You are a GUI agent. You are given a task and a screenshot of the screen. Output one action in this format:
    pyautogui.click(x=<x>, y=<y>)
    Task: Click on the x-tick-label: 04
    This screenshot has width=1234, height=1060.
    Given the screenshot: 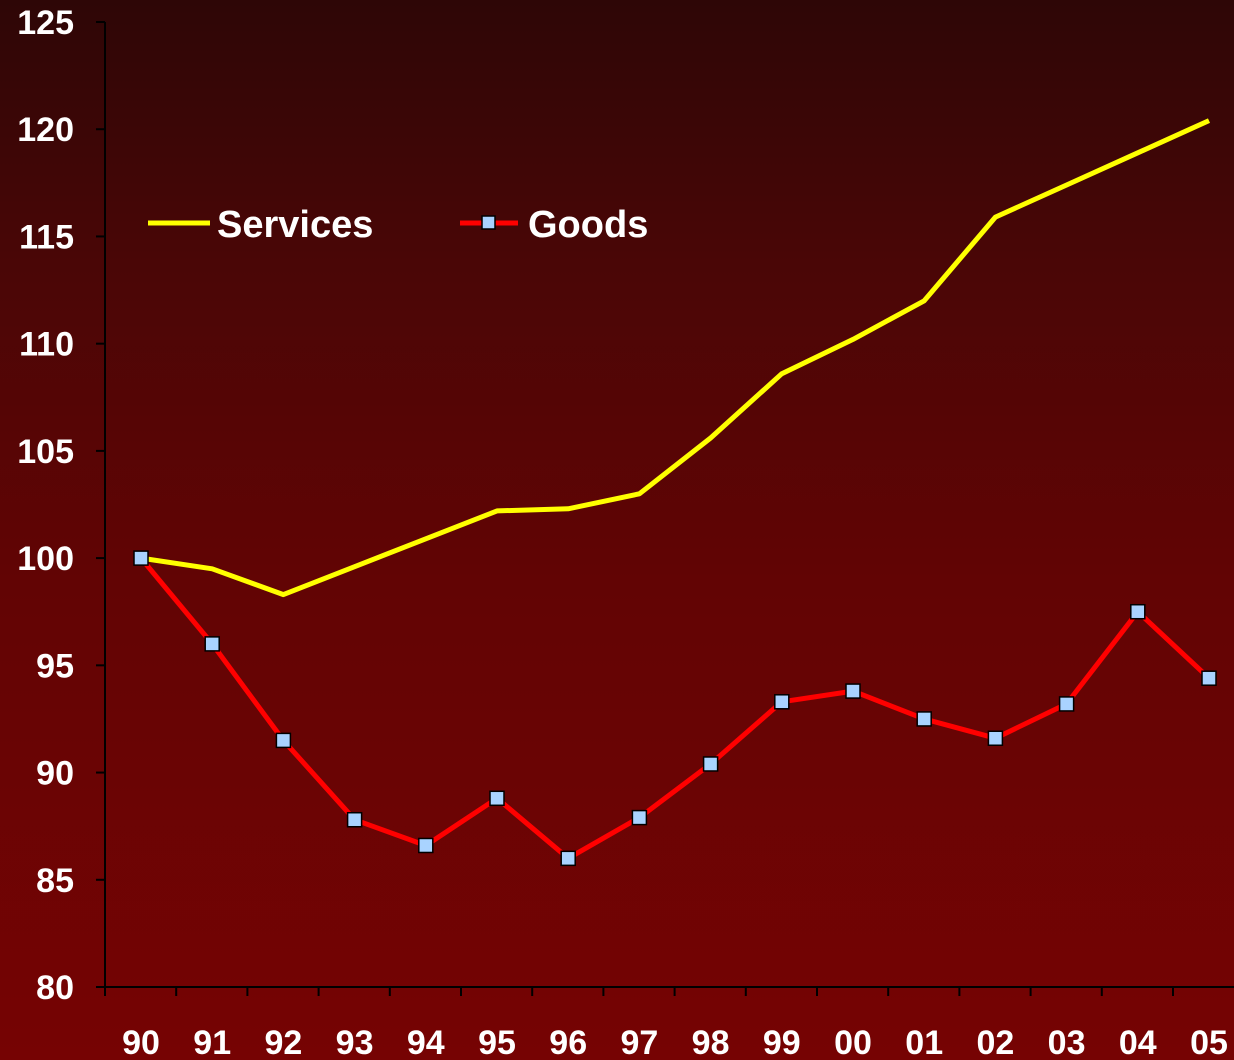 What is the action you would take?
    pyautogui.click(x=1138, y=1042)
    